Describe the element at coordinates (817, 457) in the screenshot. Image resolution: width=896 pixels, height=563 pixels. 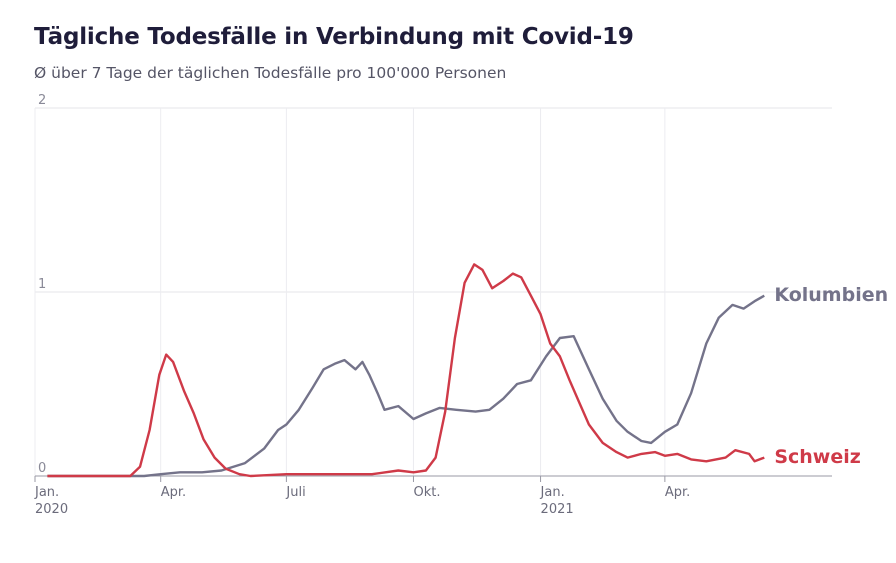
I see `series-label-schweiz: Schweiz` at that location.